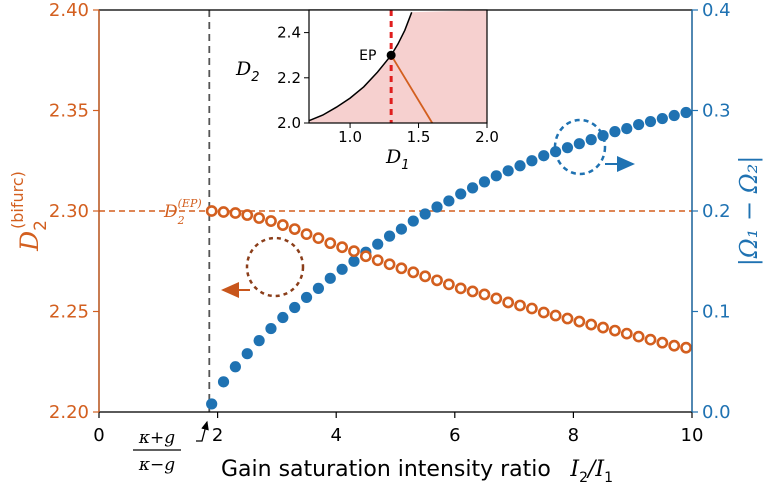 The image size is (778, 485). What do you see at coordinates (69, 211) in the screenshot?
I see `left-tick-label: 2.30` at bounding box center [69, 211].